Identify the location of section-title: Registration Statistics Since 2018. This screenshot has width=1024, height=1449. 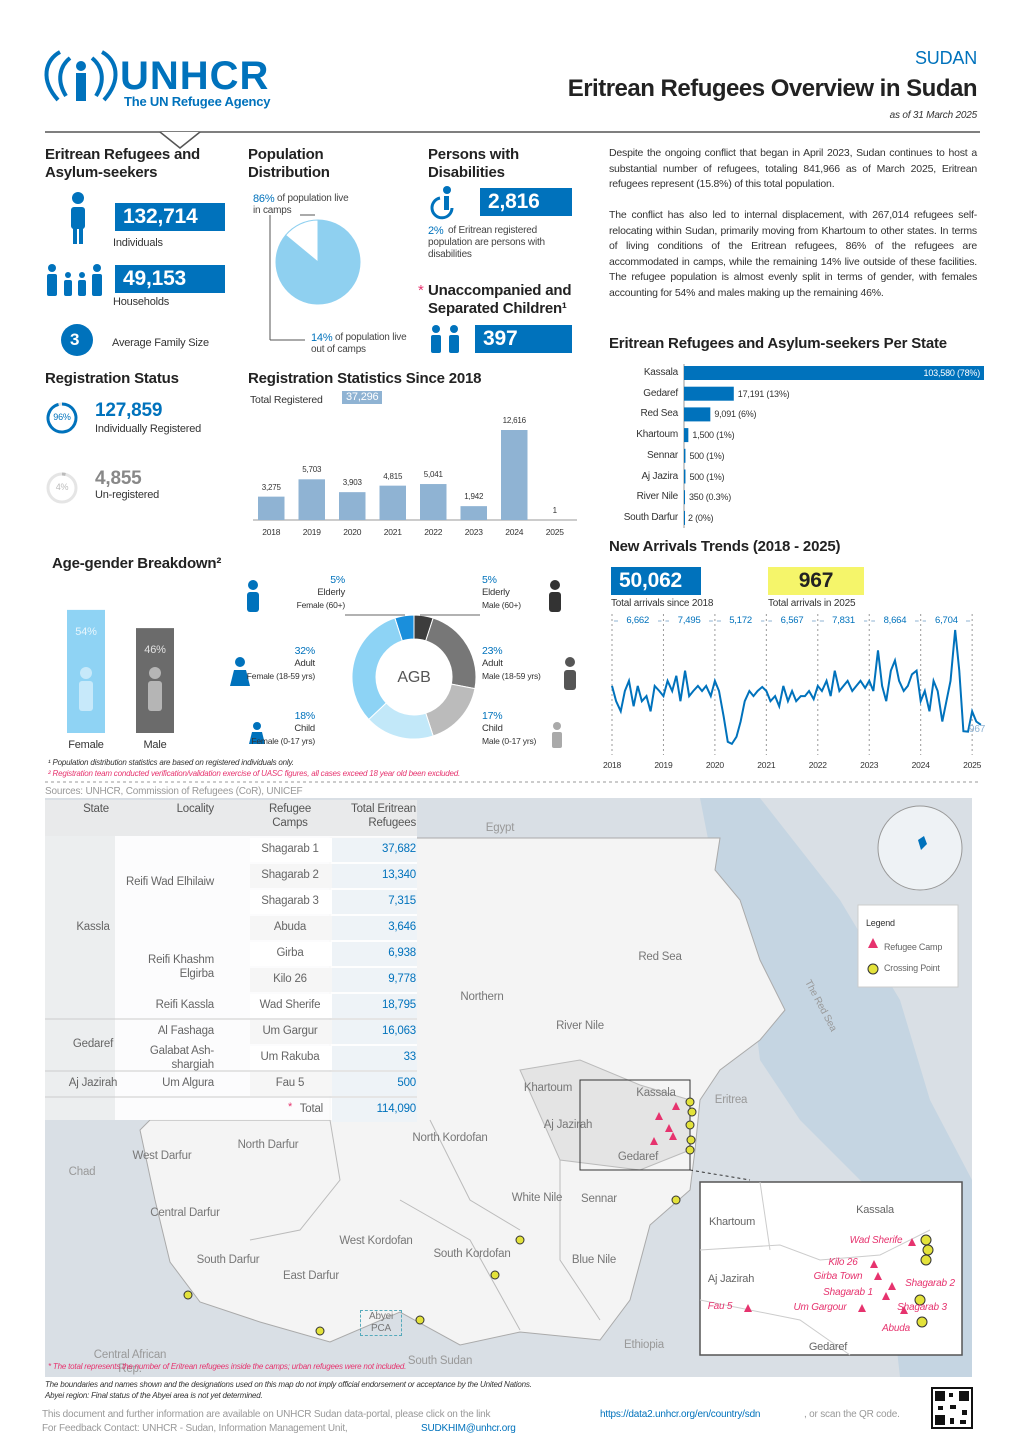
(365, 378).